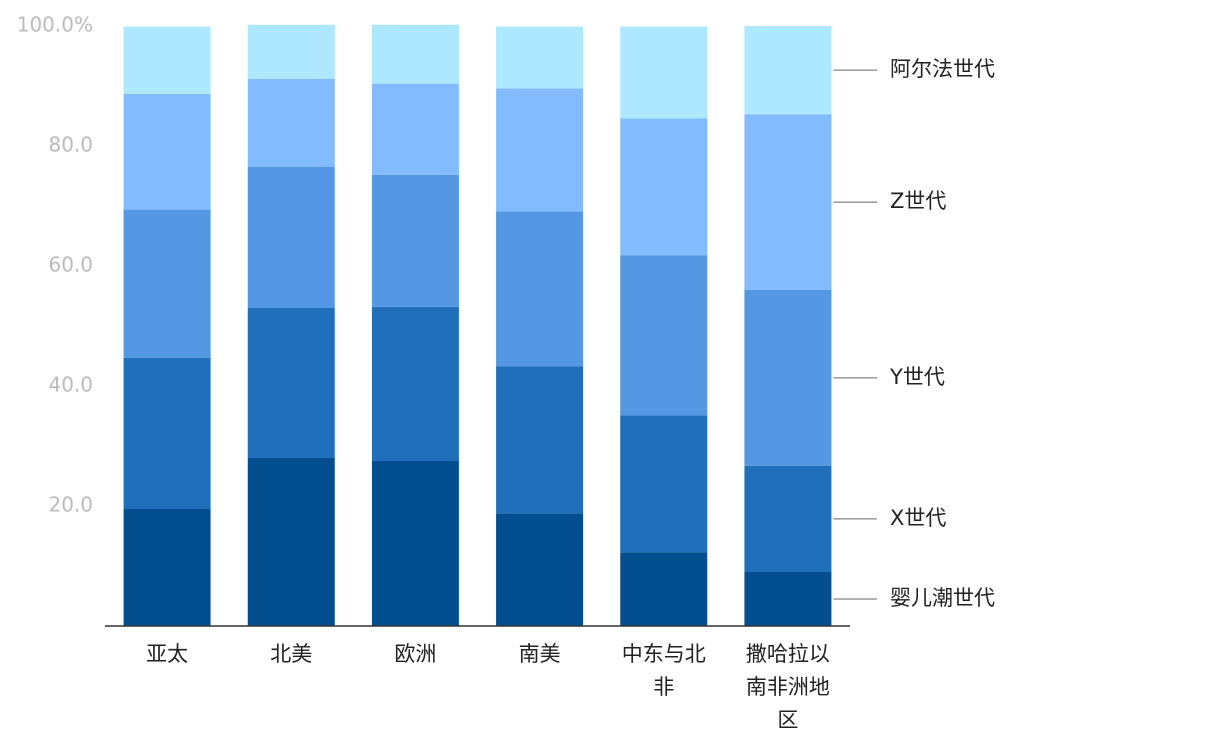  Describe the element at coordinates (539, 654) in the screenshot. I see `x-tick-label: 南美` at that location.